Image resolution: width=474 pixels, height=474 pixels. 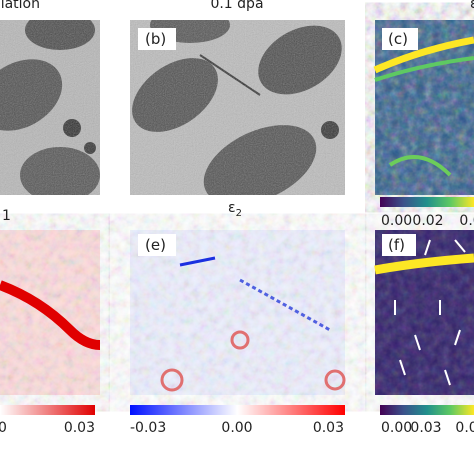 What do you see at coordinates (236, 6) in the screenshot?
I see `panel-title: 0.1 dpa` at bounding box center [236, 6].